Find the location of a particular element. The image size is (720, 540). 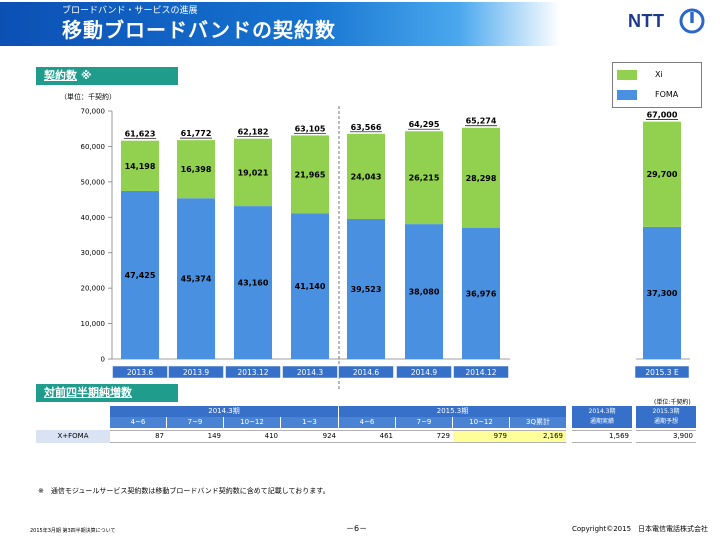

table-header-line2: 通期実績 is located at coordinates (601, 421).